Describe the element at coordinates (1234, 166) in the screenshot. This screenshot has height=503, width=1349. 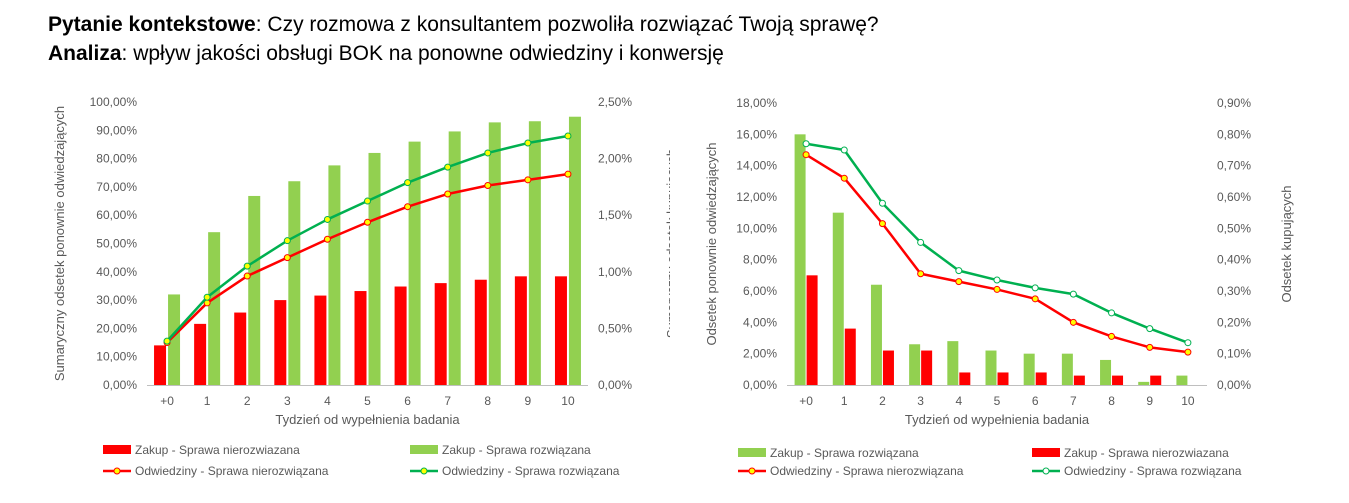
I see `y-right-tick-label: 0,70%` at that location.